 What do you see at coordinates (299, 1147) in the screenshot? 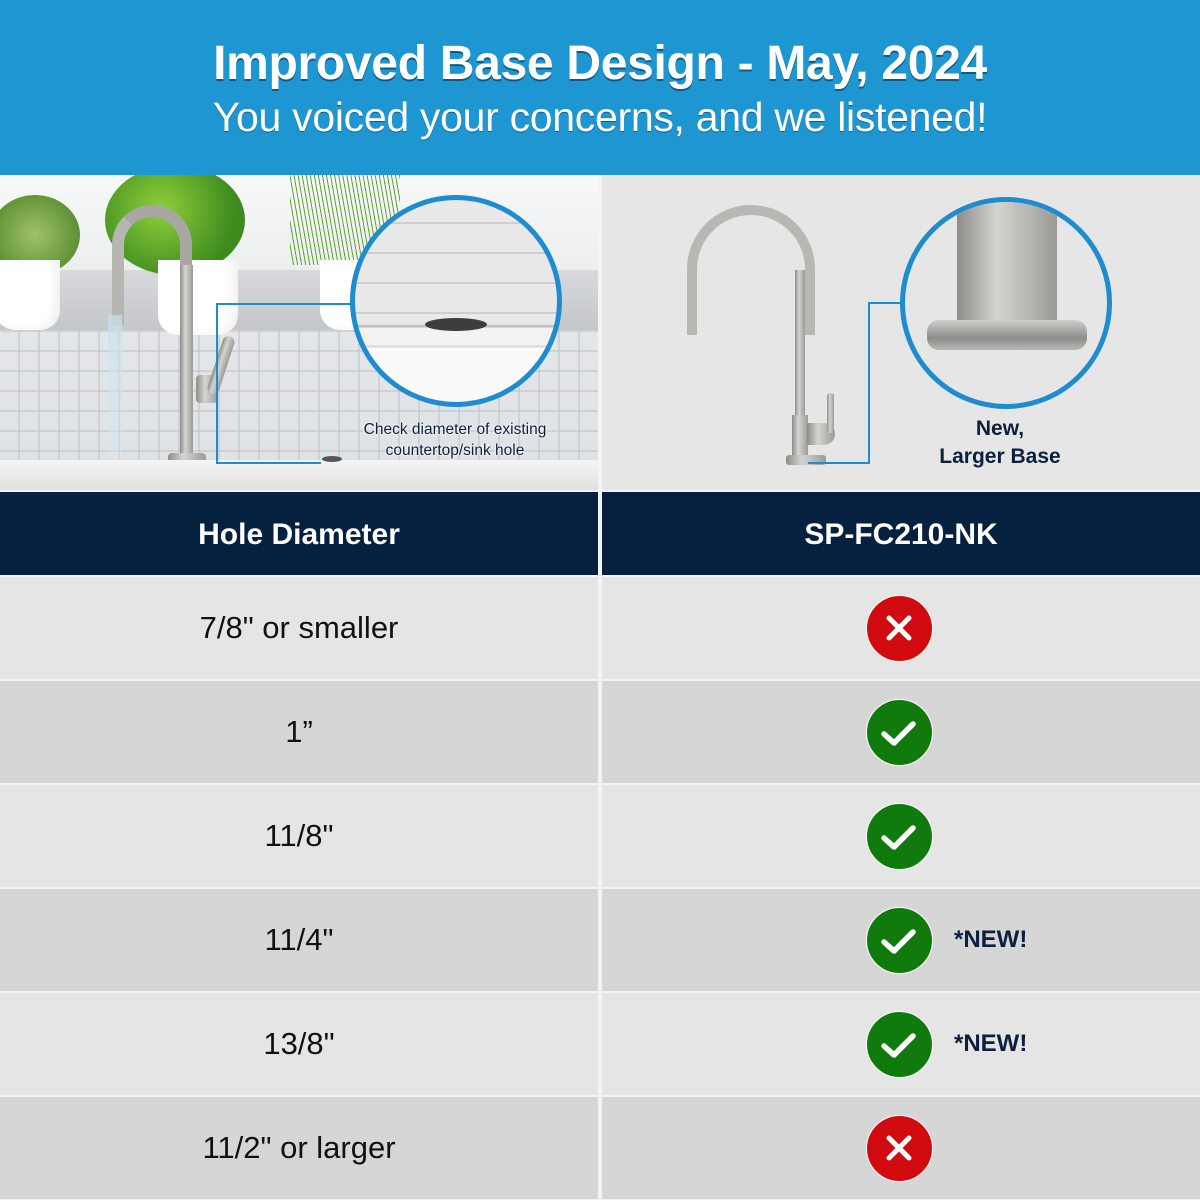
I see `hole-size: 11/2" or larger` at bounding box center [299, 1147].